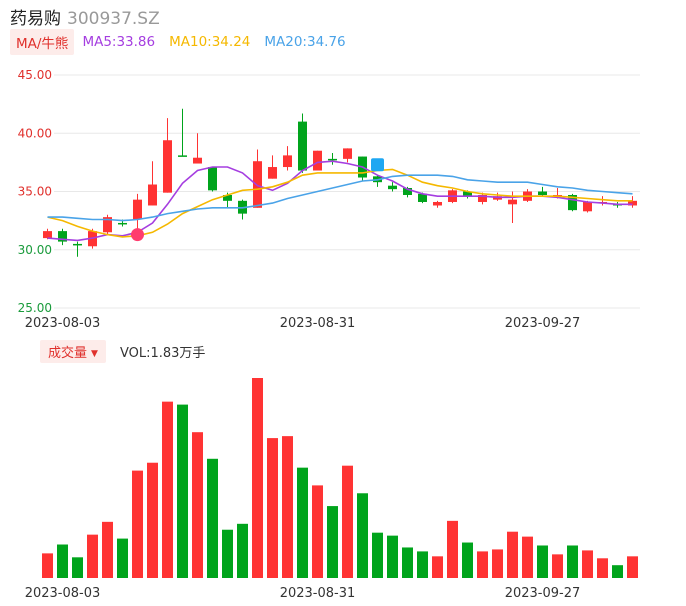 Image resolution: width=686 pixels, height=606 pixels. What do you see at coordinates (35, 308) in the screenshot?
I see `price-tick-label: 25.00` at bounding box center [35, 308].